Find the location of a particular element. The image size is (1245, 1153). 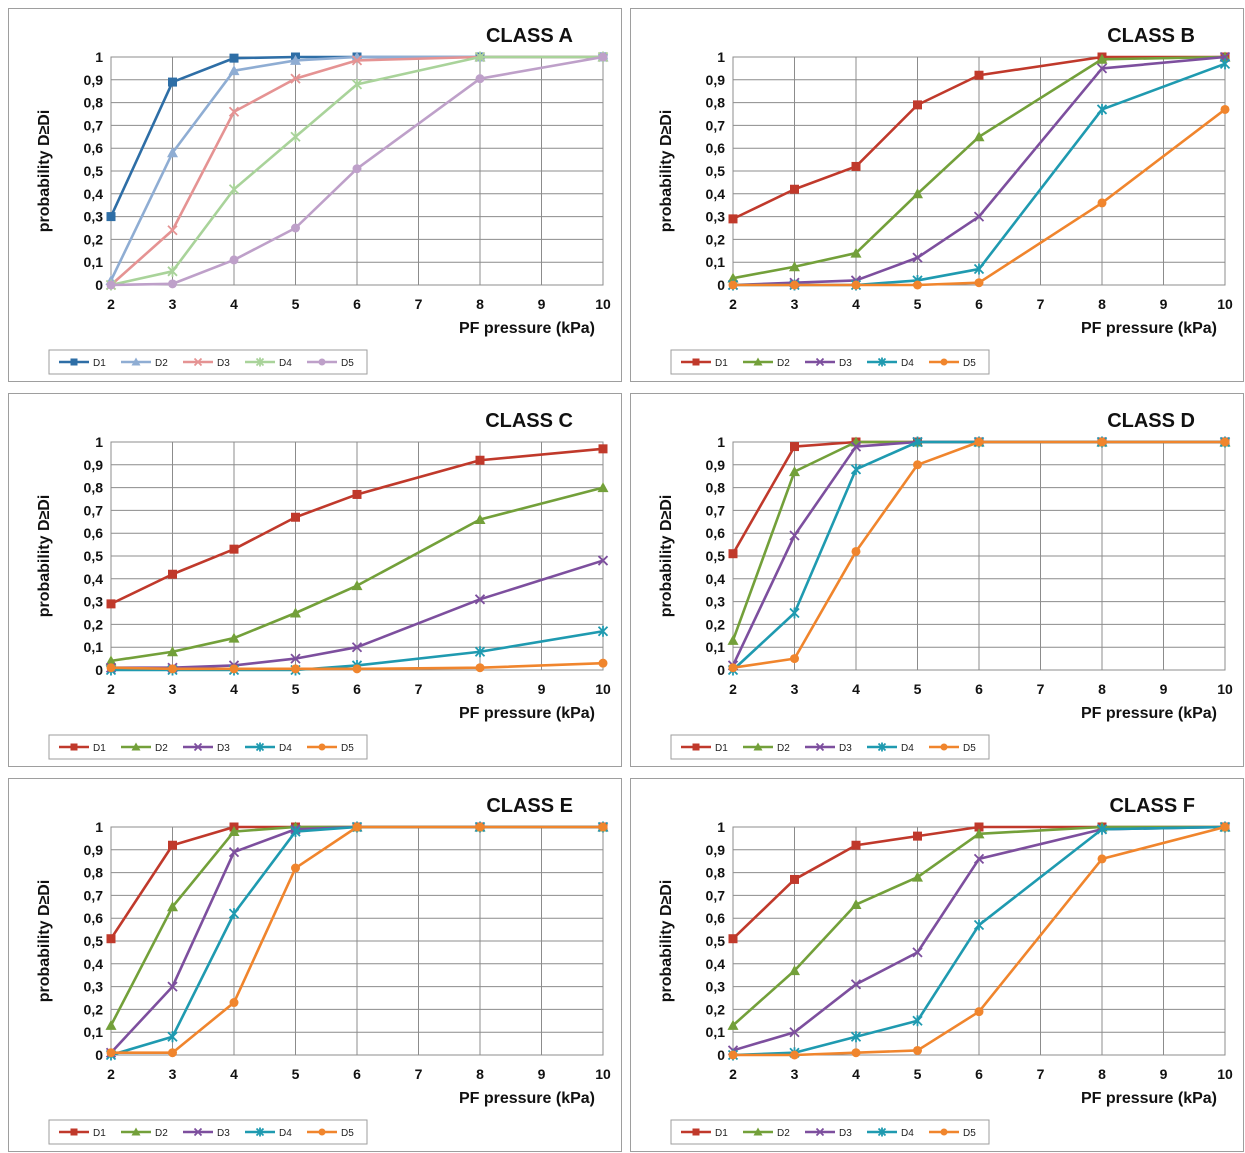

x-tick-label: 2 is located at coordinates (111, 304).